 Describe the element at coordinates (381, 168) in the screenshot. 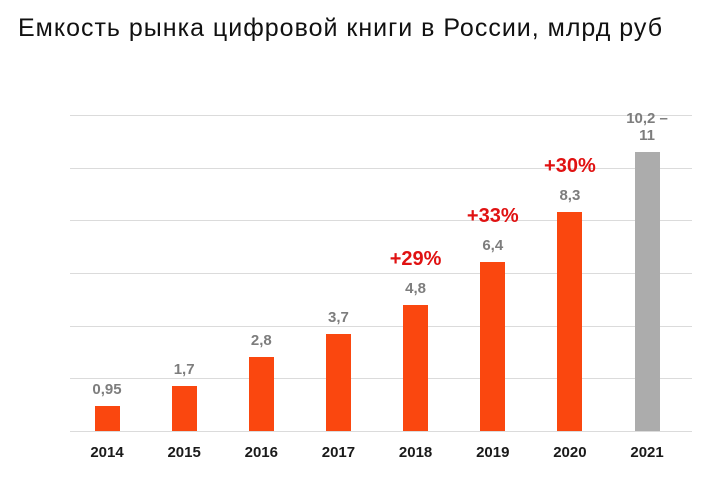

I see `gridline-y10` at that location.